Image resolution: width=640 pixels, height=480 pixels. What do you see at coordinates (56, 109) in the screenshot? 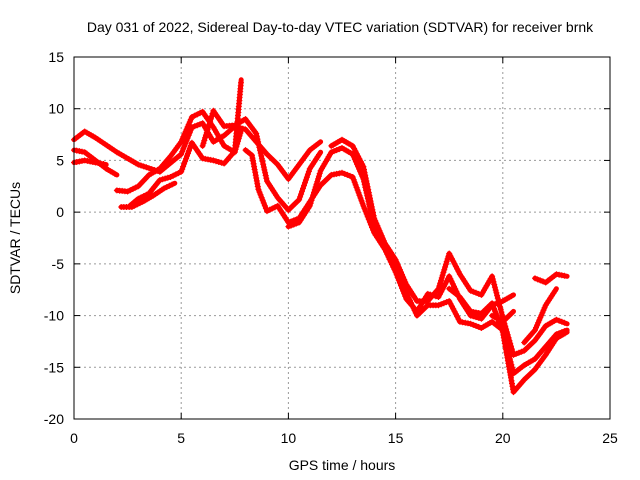
I see `y-tick-label: 10` at bounding box center [56, 109].